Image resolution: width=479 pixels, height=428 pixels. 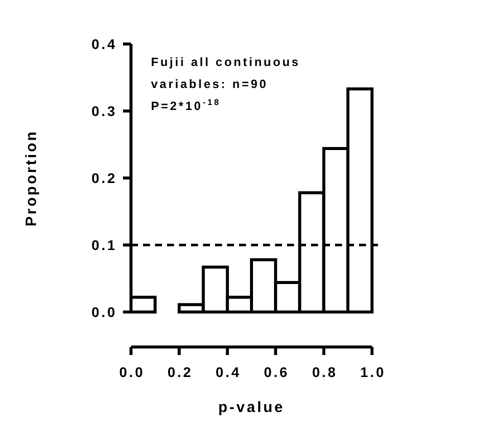 What do you see at coordinates (251, 407) in the screenshot?
I see `x-axis-title: p-value` at bounding box center [251, 407].